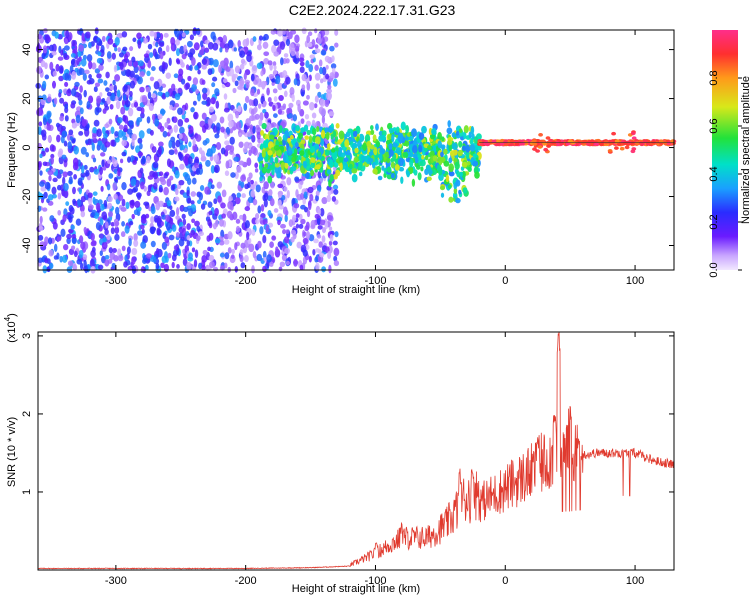  What do you see at coordinates (27, 246) in the screenshot?
I see `y-tick-label: -40` at bounding box center [27, 246].